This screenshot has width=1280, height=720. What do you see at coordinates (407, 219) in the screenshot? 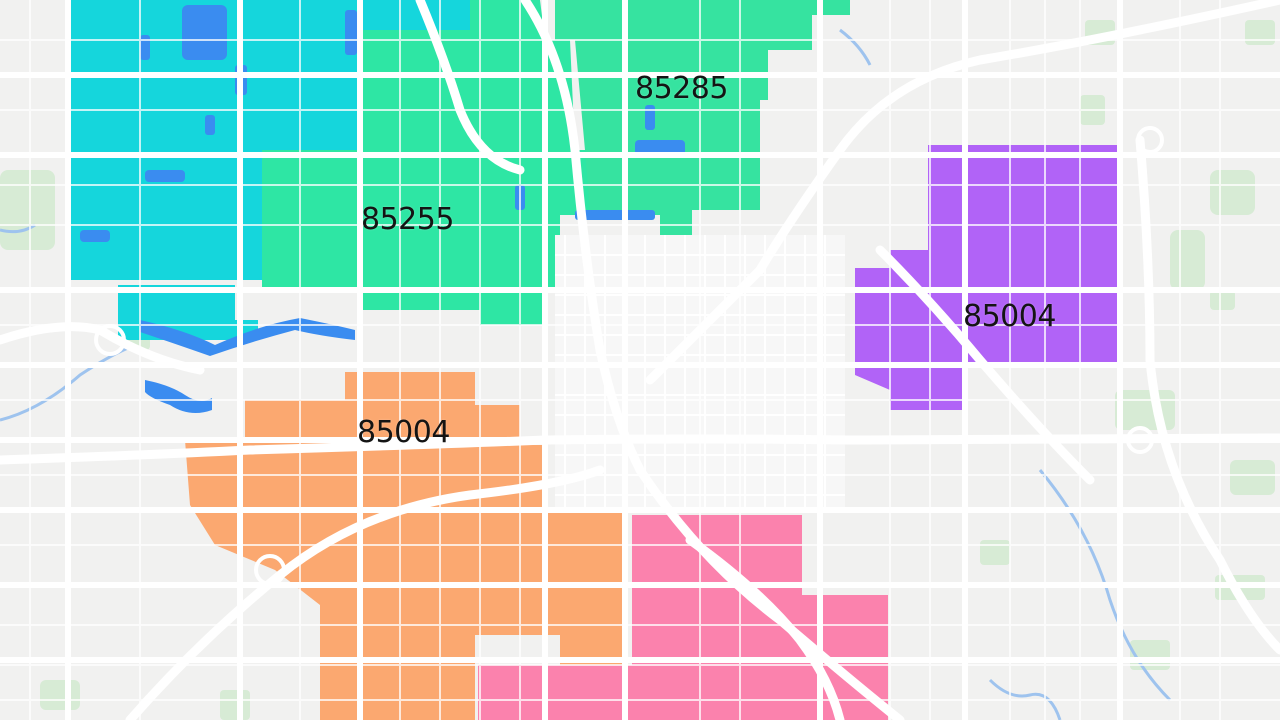
I see `zip-label-85255: 85255` at bounding box center [407, 219].